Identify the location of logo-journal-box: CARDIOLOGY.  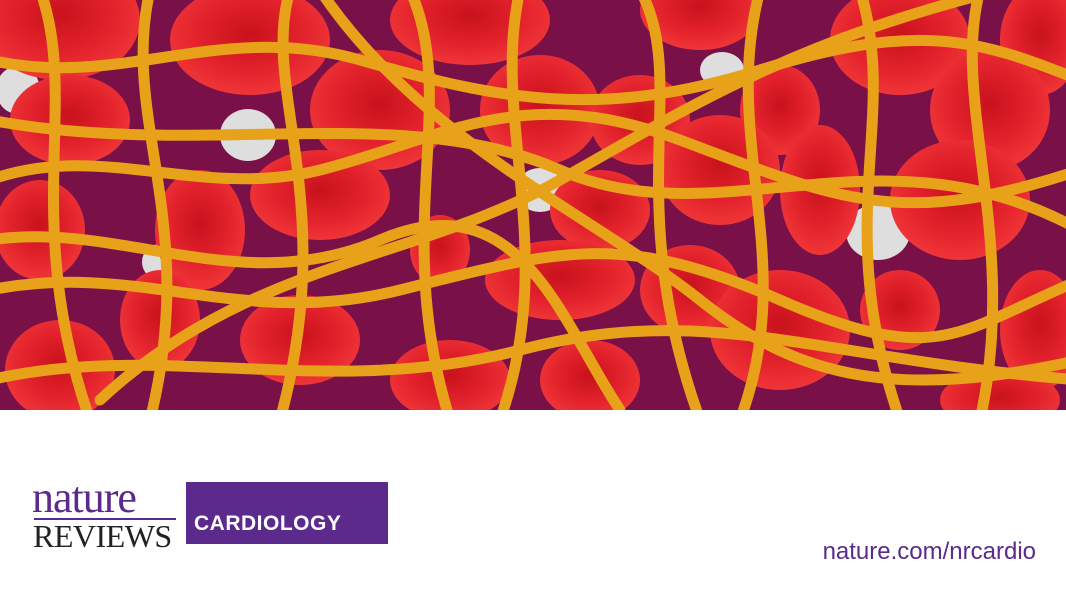
(287, 513).